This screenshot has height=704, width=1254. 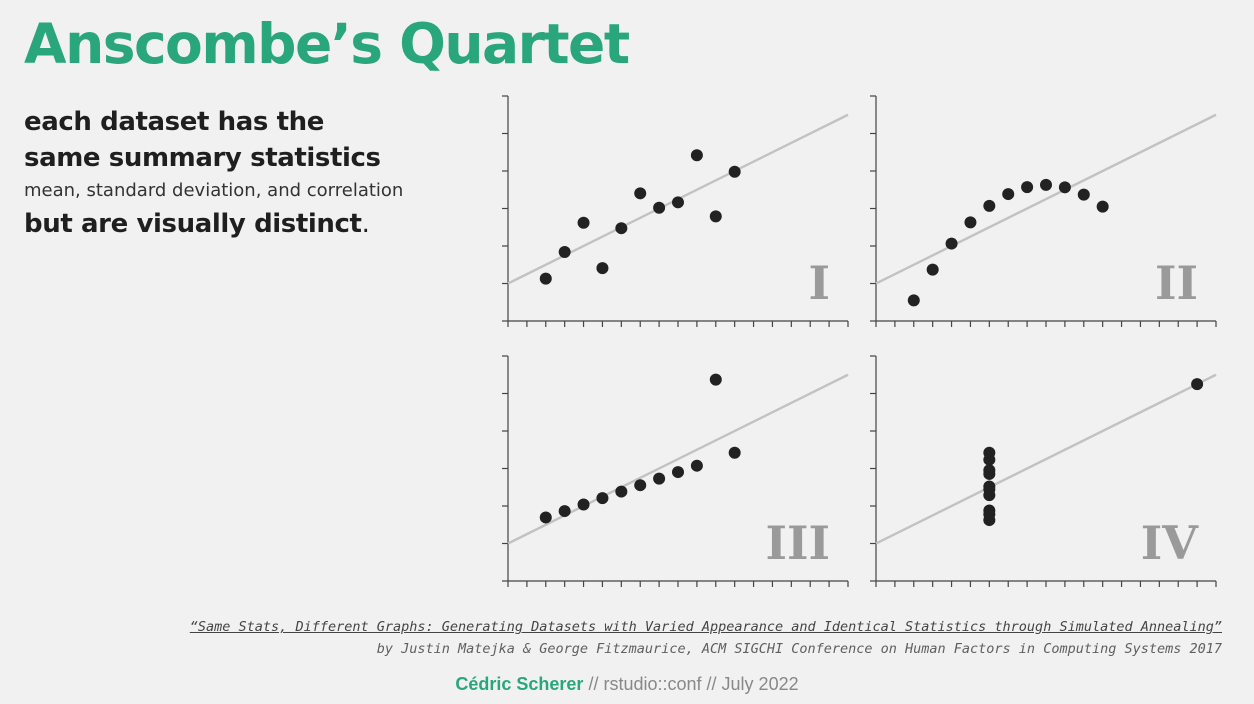 I want to click on footer-date: July 2022, so click(x=760, y=684).